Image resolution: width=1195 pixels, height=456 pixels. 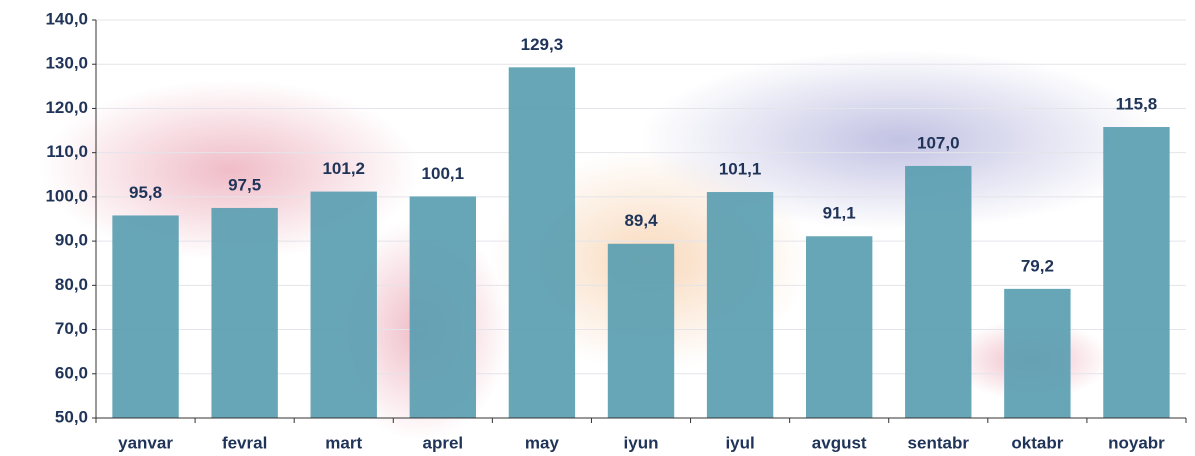 I want to click on y-tick-label: 100,0, so click(x=66, y=195).